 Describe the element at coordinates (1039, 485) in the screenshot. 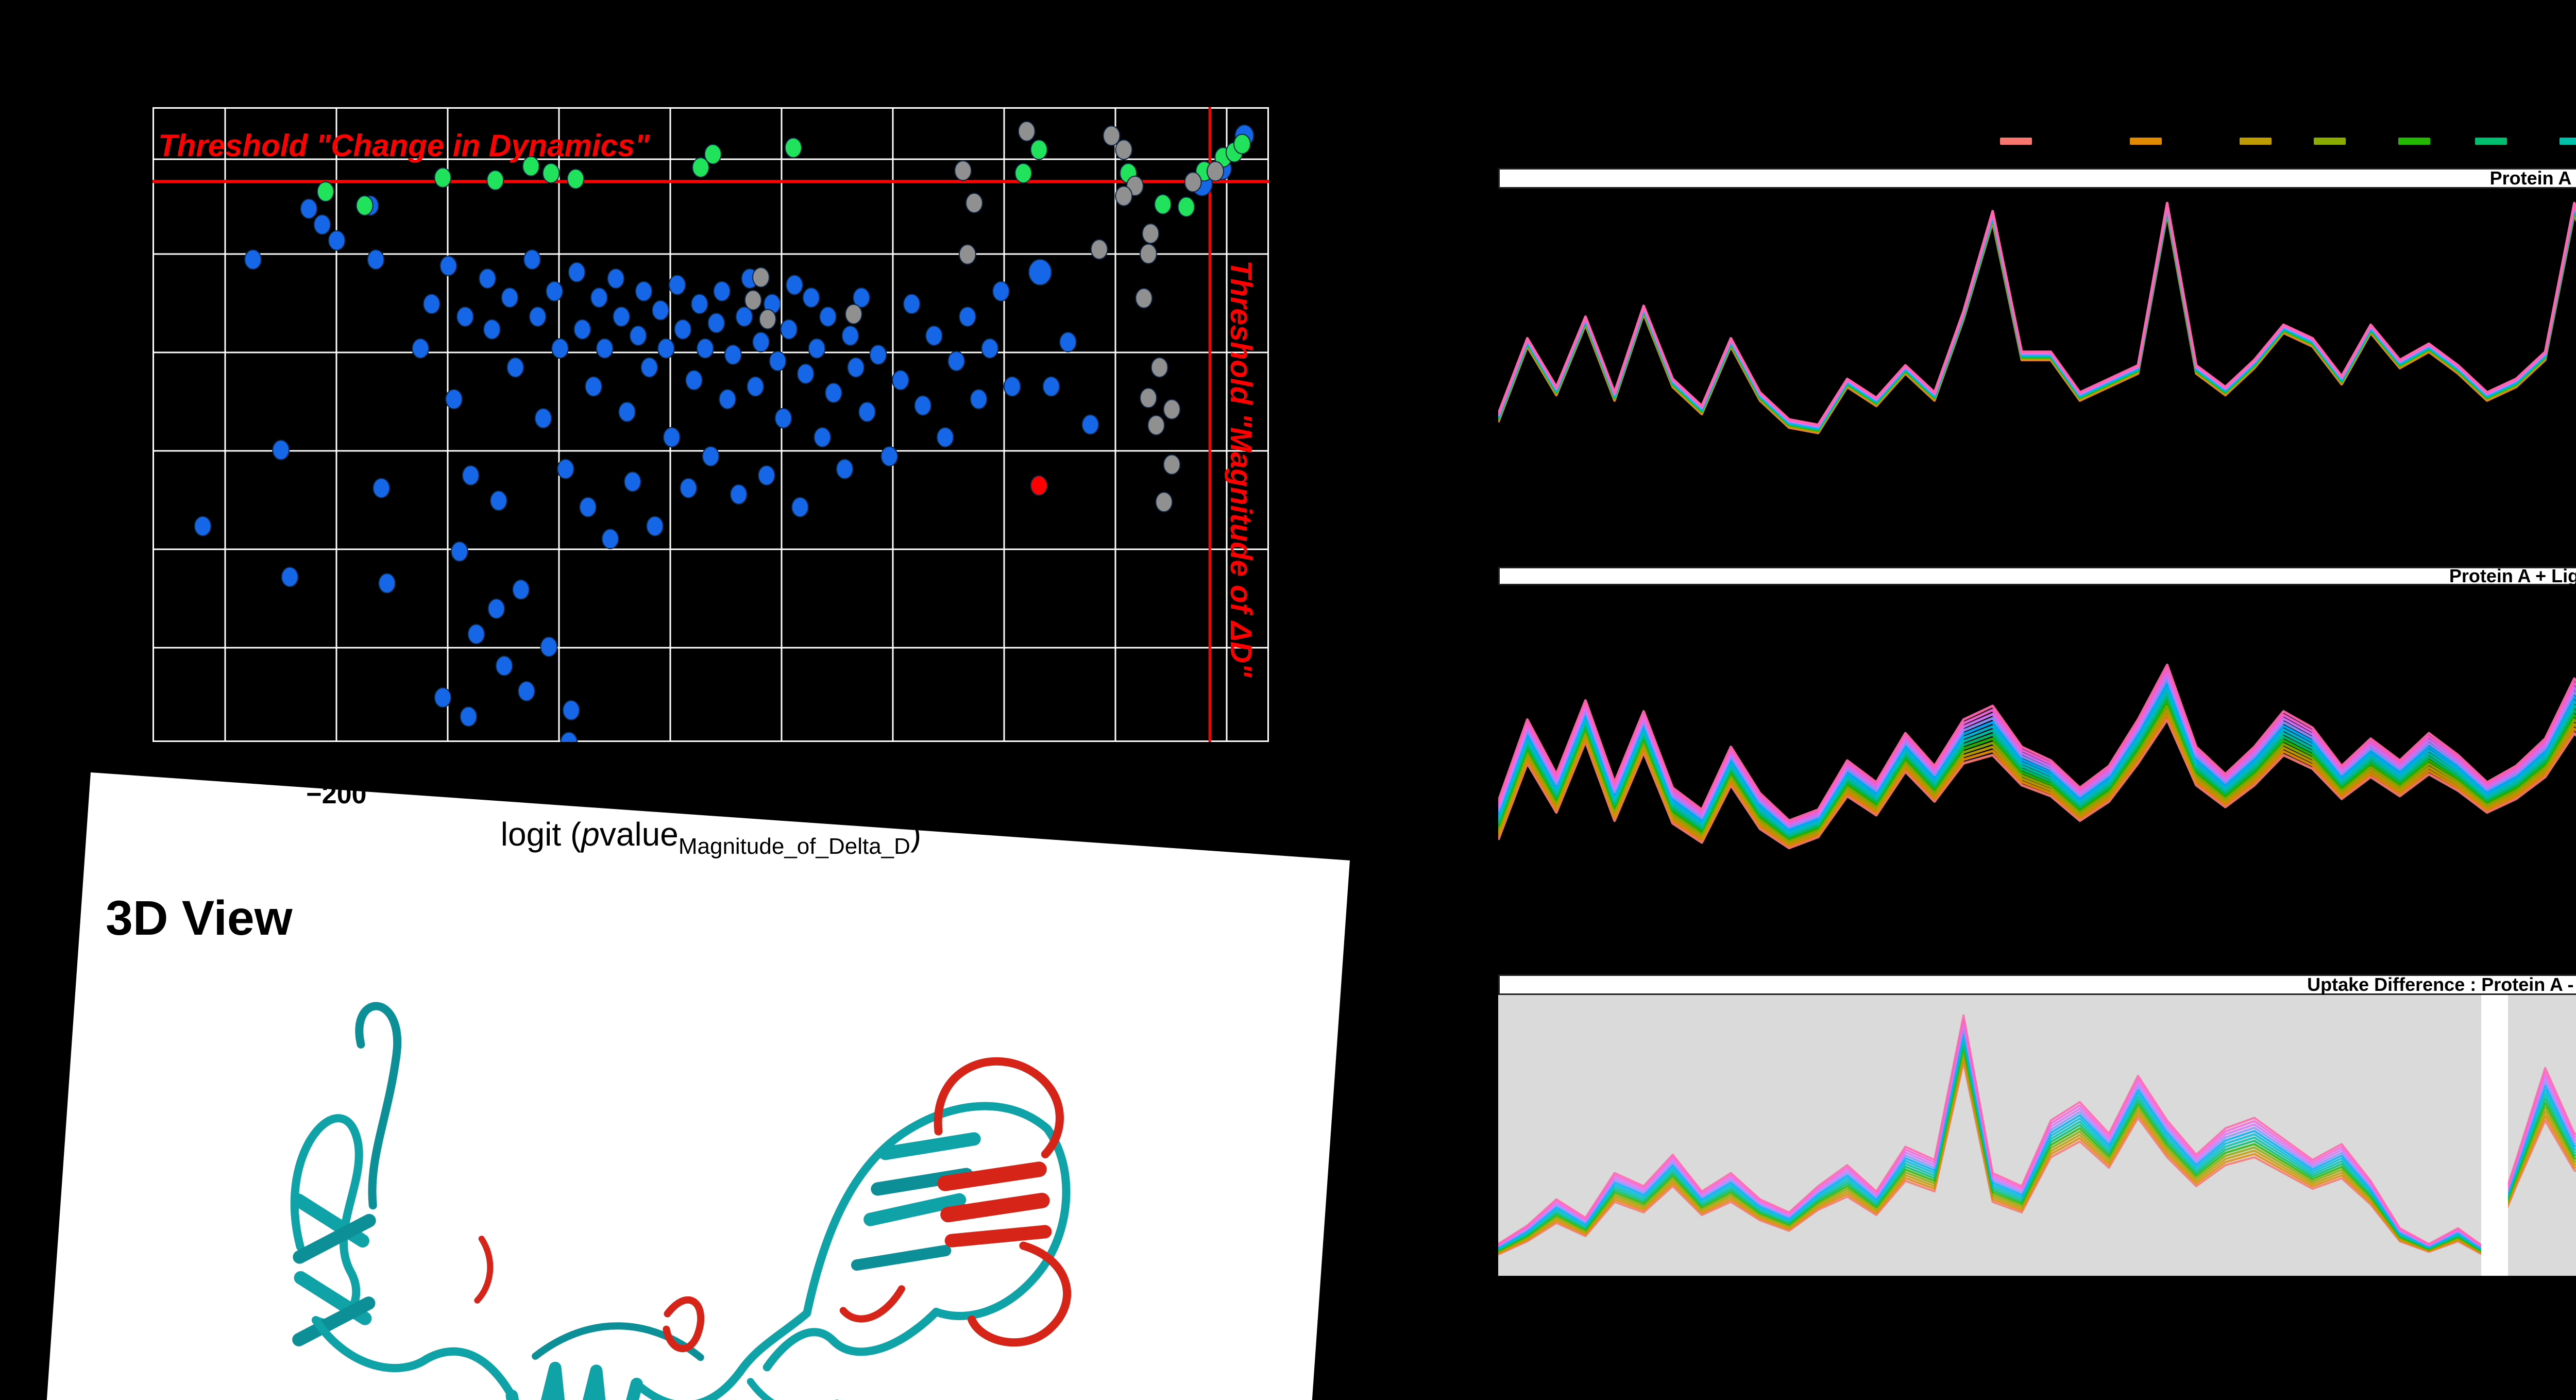

I see `scatter-point-red-points` at that location.